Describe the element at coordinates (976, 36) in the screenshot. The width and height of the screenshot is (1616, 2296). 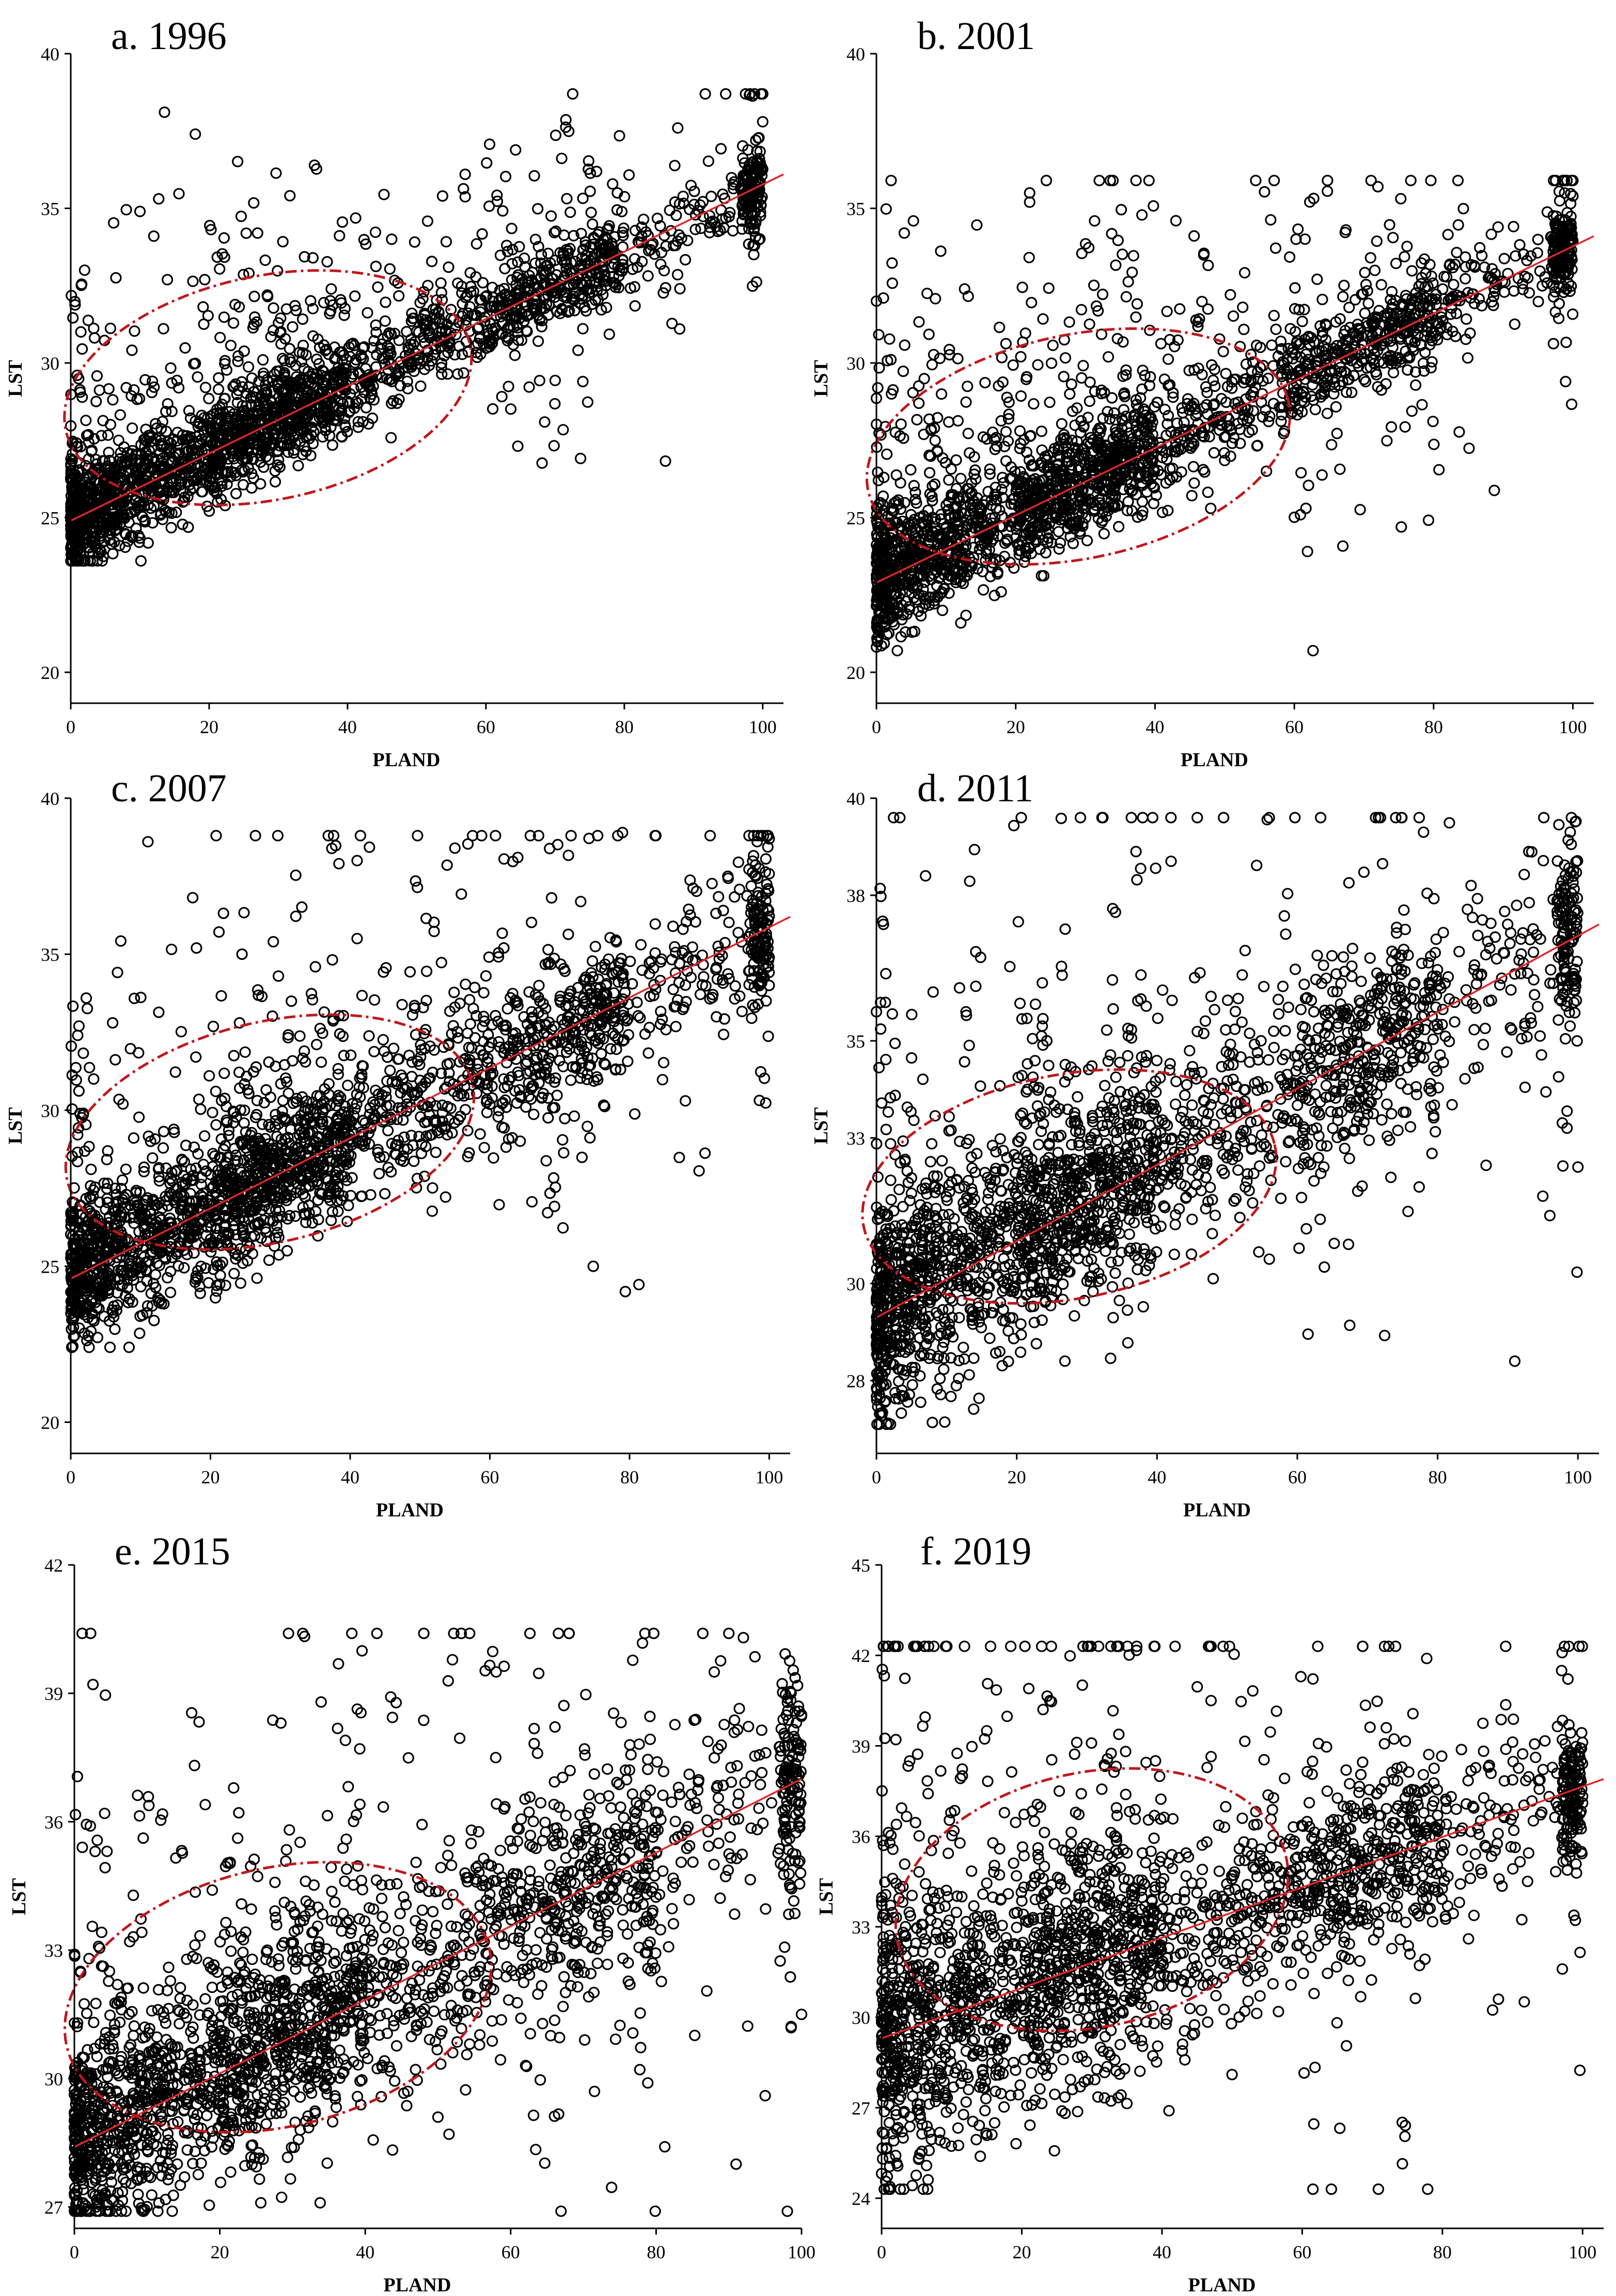
I see `panel-title: b. 2001` at that location.